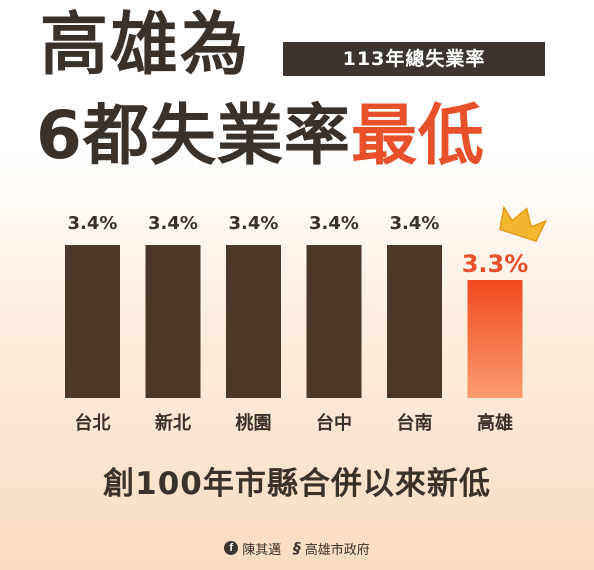 This screenshot has width=594, height=570. I want to click on category-label-4: 台中, so click(334, 423).